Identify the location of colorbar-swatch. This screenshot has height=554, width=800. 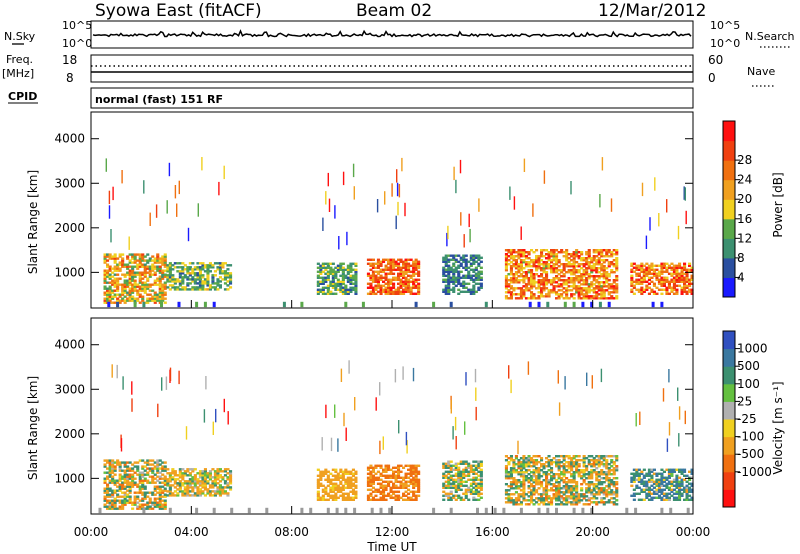
(729, 209).